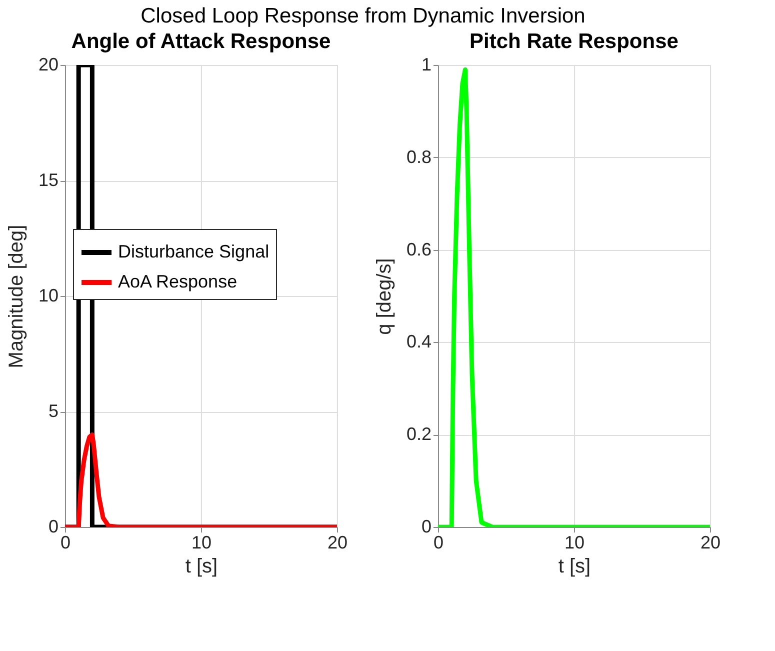  I want to click on y-axis-title: q [deg/s], so click(384, 296).